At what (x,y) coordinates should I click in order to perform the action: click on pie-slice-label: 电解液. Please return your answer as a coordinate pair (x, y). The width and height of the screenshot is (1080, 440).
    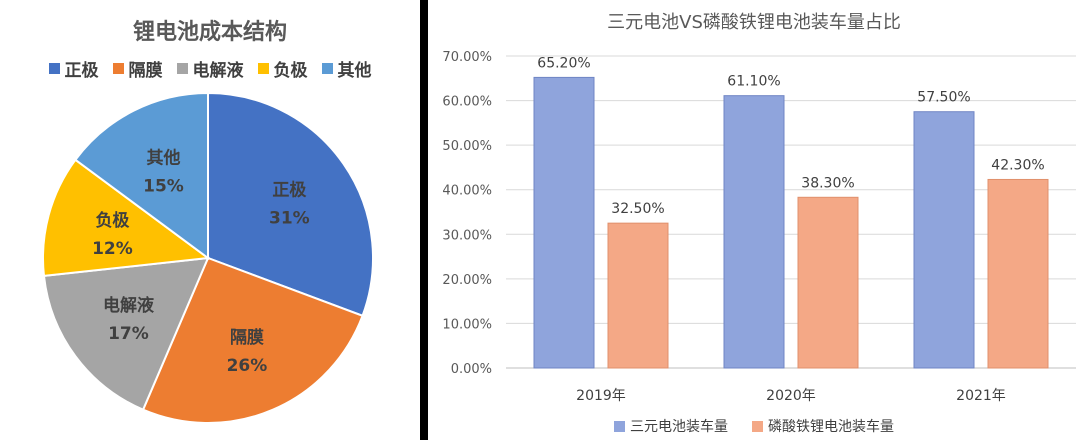
    Looking at the image, I should click on (128, 305).